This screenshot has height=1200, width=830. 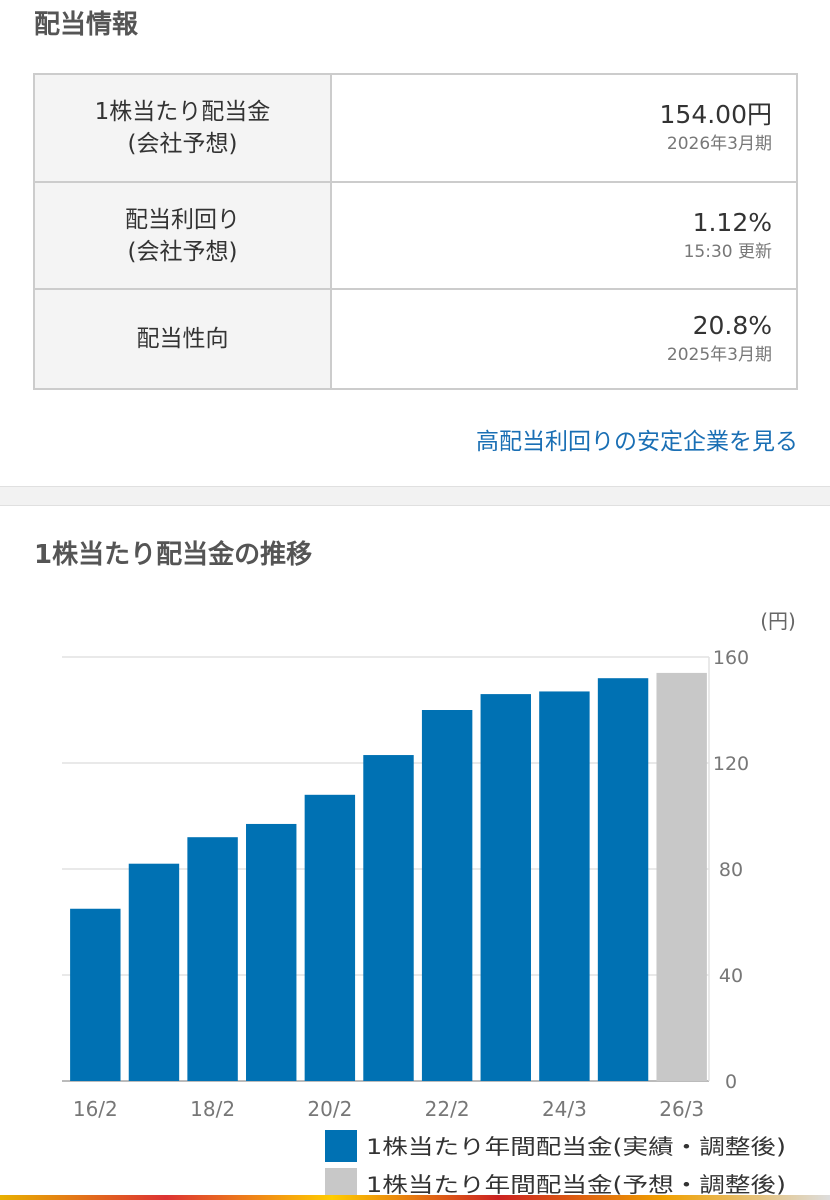 I want to click on payout-value-cell: 20.8% 2025年3月期, so click(x=564, y=339).